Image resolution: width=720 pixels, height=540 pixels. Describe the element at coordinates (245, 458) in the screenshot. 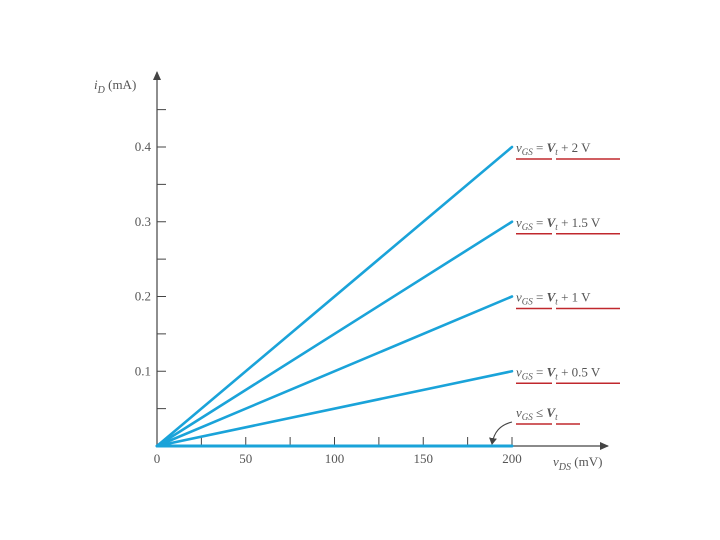

I see `x-tick-label: 50` at that location.